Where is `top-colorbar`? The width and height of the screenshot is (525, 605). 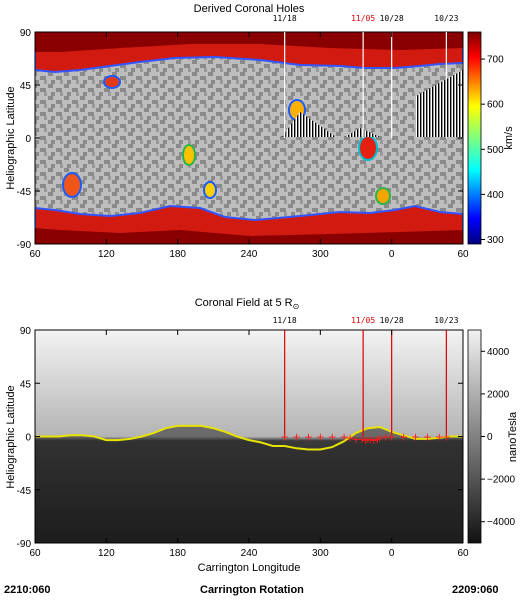 top-colorbar is located at coordinates (474, 138).